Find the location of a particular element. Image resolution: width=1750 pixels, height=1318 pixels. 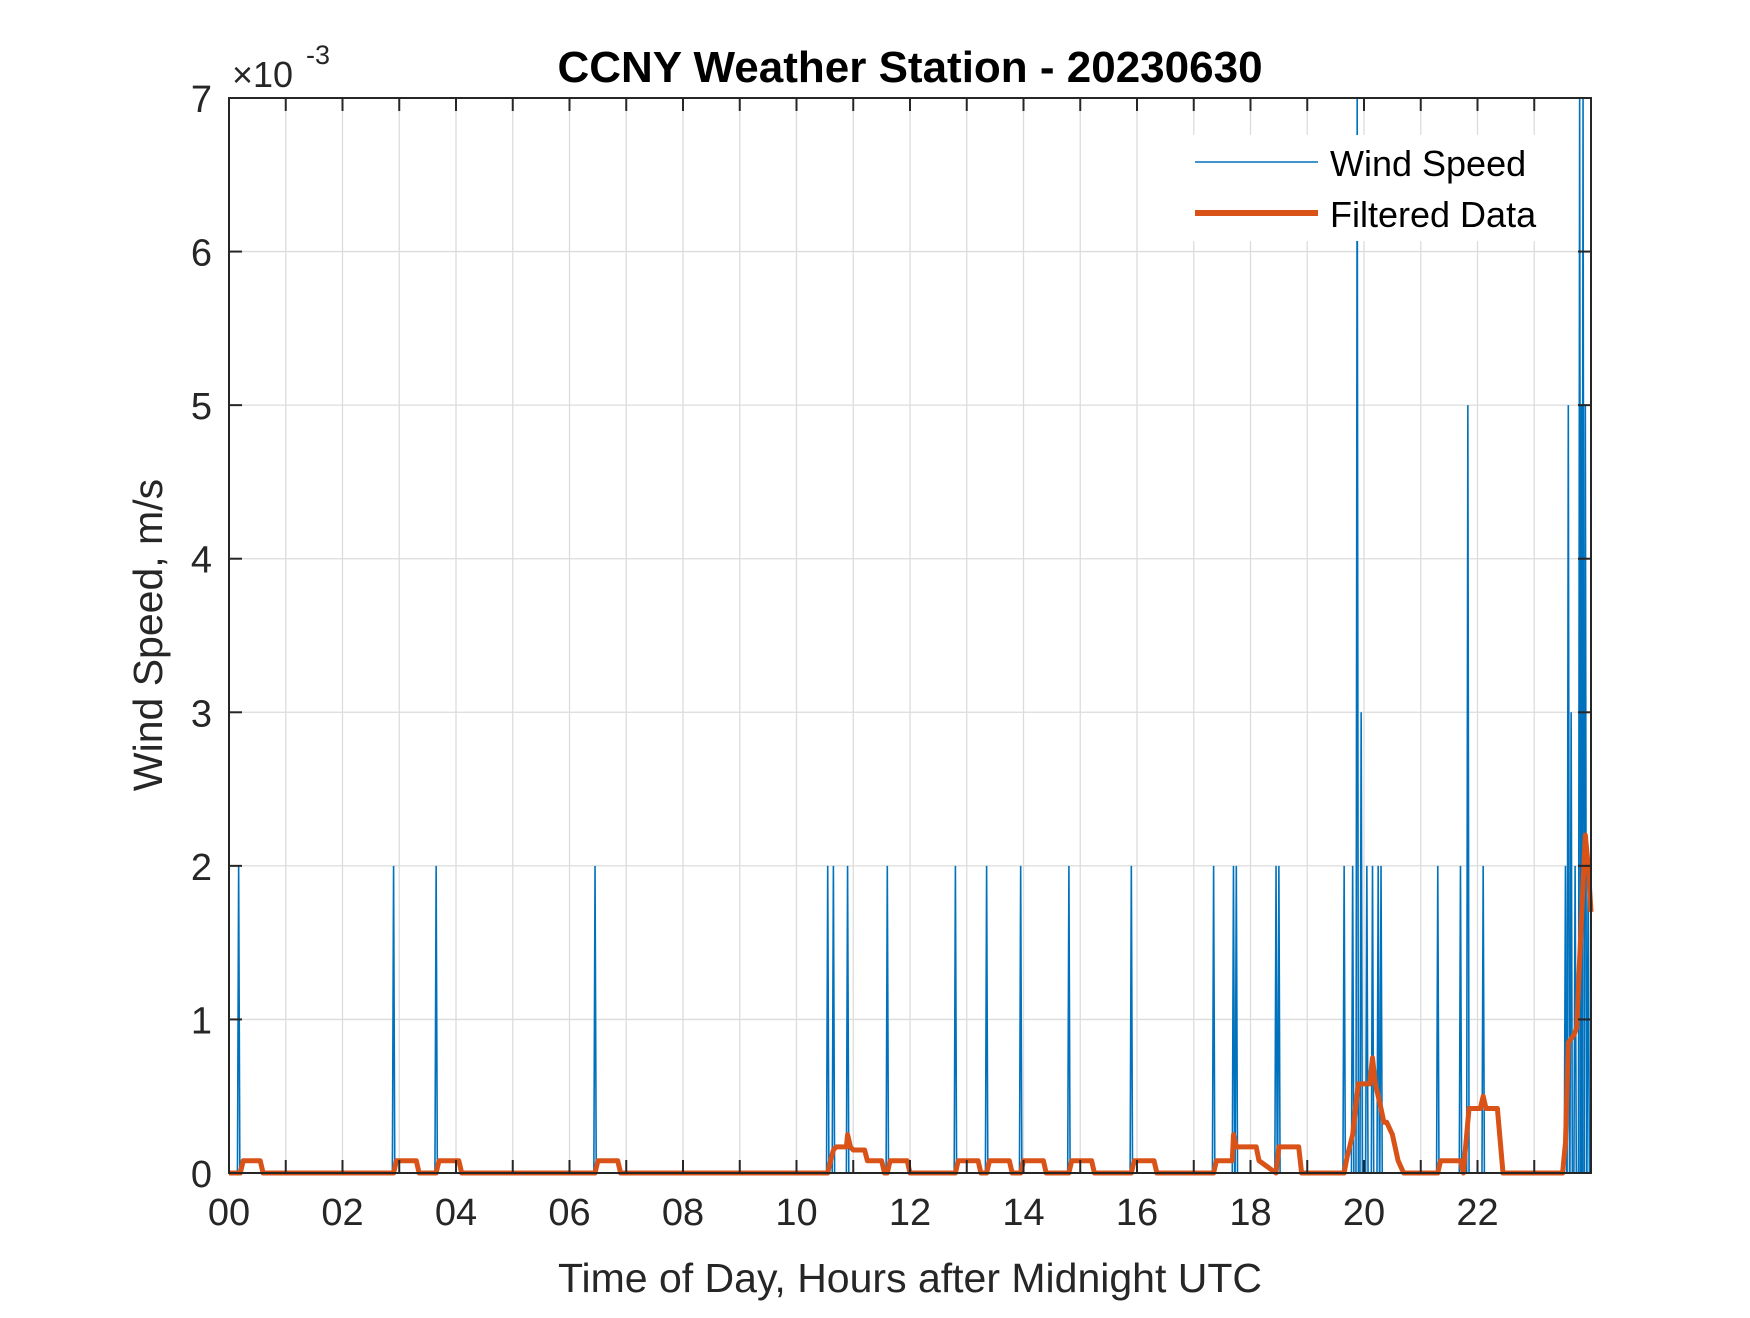

x-tick-label: 10 is located at coordinates (796, 1213).